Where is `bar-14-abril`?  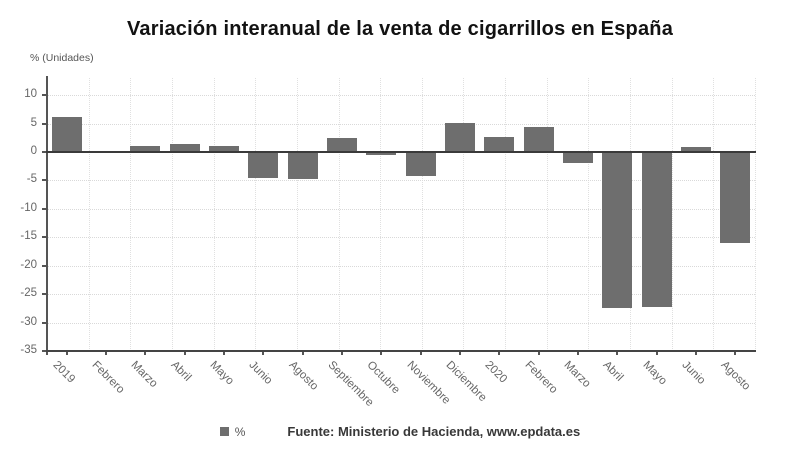 bar-14-abril is located at coordinates (617, 230).